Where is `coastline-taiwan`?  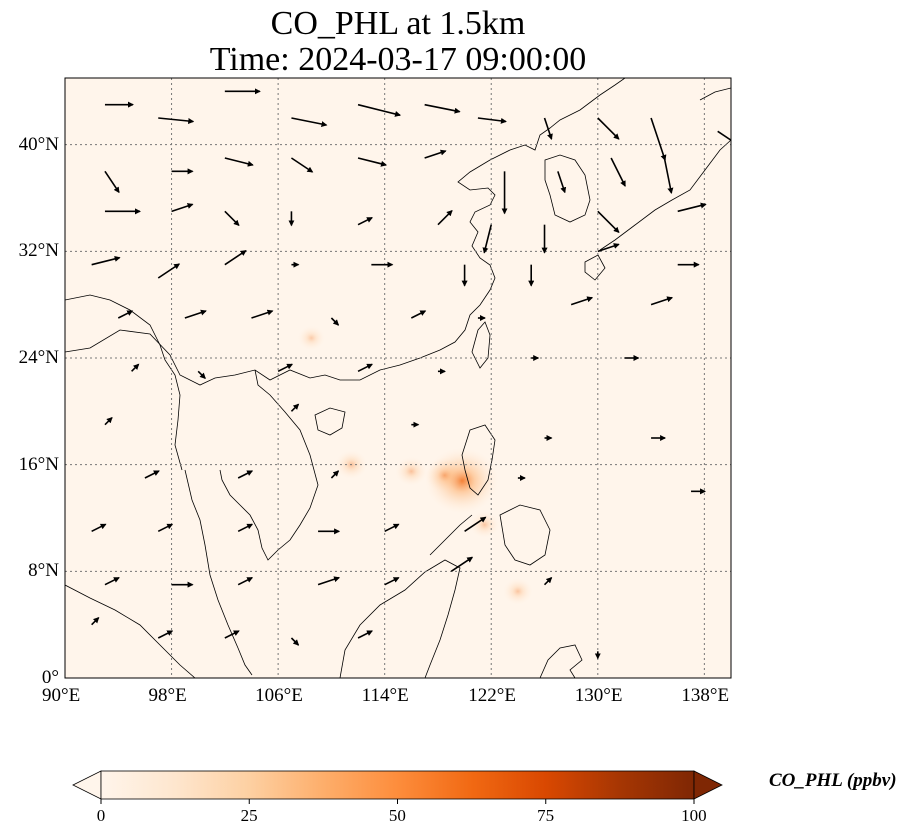 coastline-taiwan is located at coordinates (481, 345).